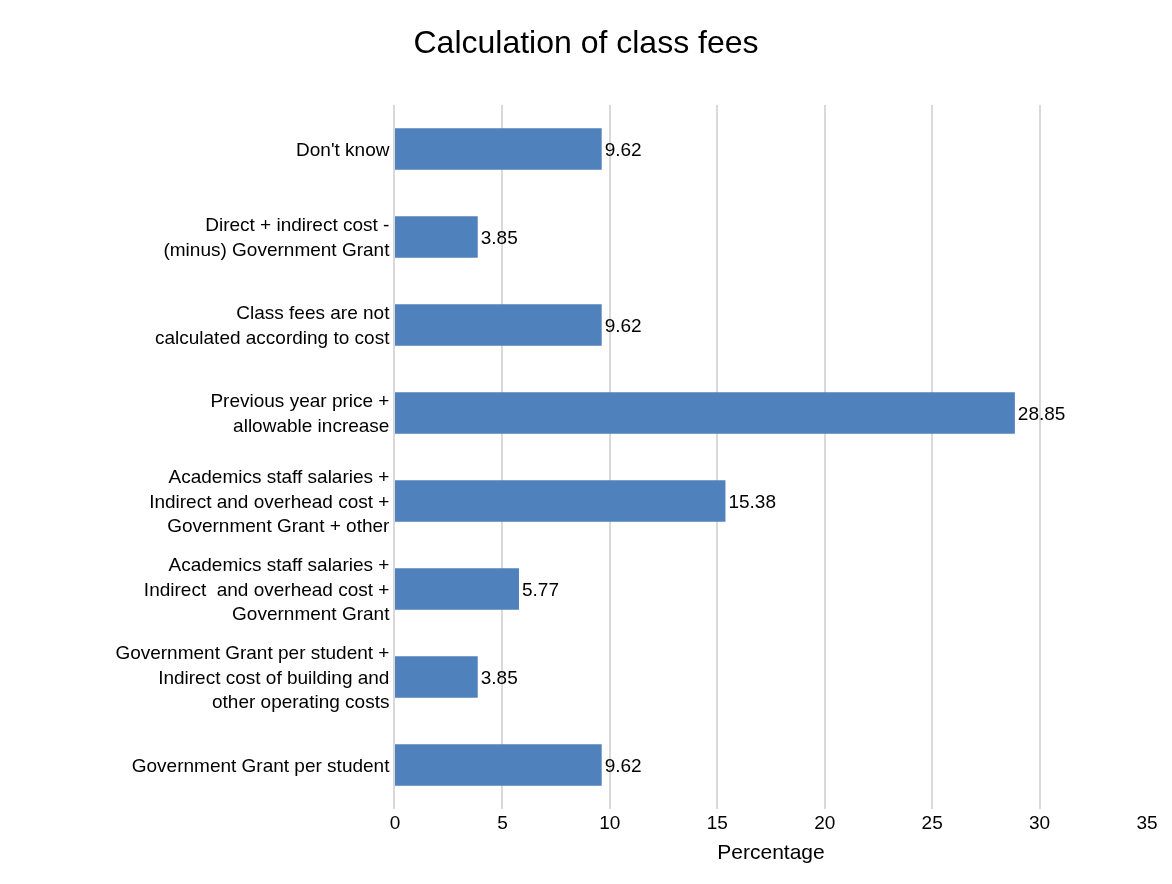 This screenshot has height=884, width=1172. Describe the element at coordinates (267, 589) in the screenshot. I see `y-tick-label: Academics staff salaries + Indirect and overhead cost + Government Grant` at that location.